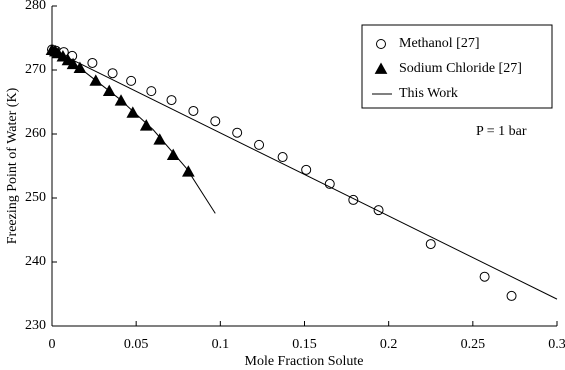 The height and width of the screenshot is (370, 565). Describe the element at coordinates (304, 361) in the screenshot. I see `x-axis-label: Mole Fraction Solute` at that location.